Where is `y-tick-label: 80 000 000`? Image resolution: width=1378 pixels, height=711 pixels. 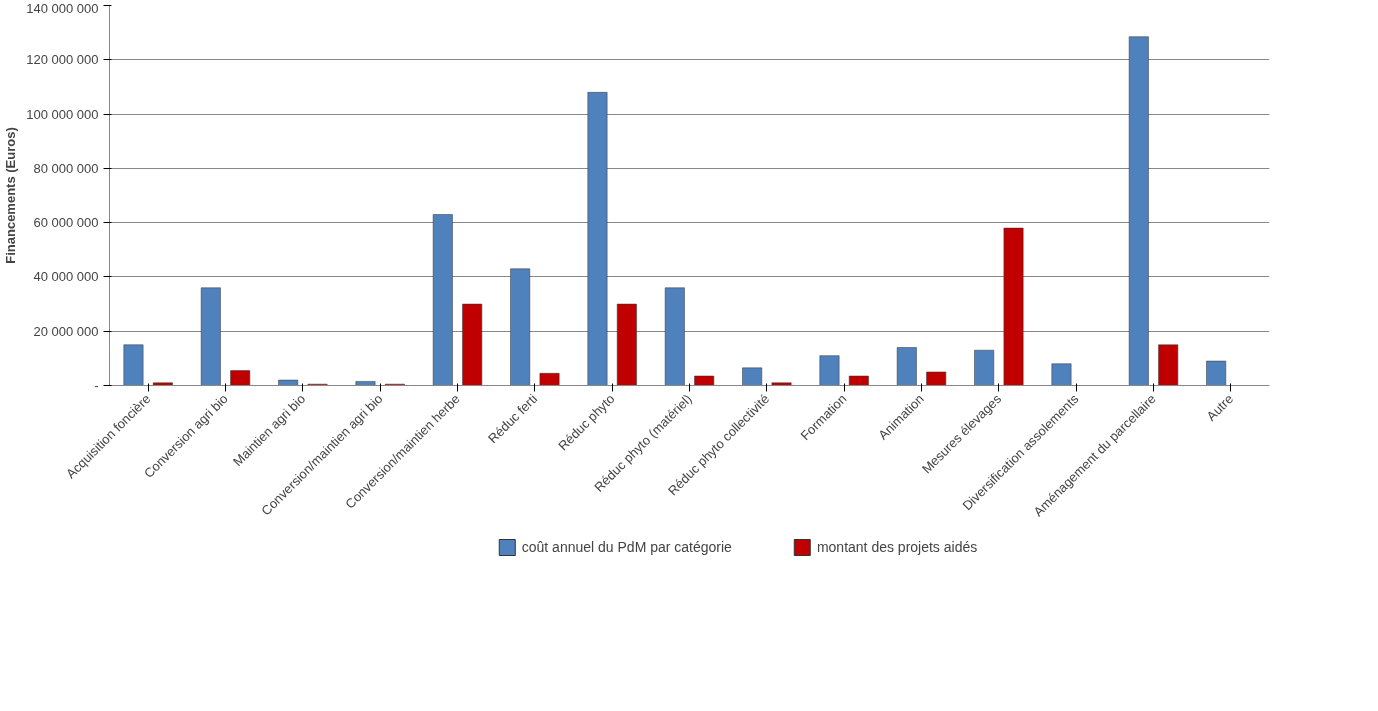 y-tick-label: 80 000 000 is located at coordinates (66, 168).